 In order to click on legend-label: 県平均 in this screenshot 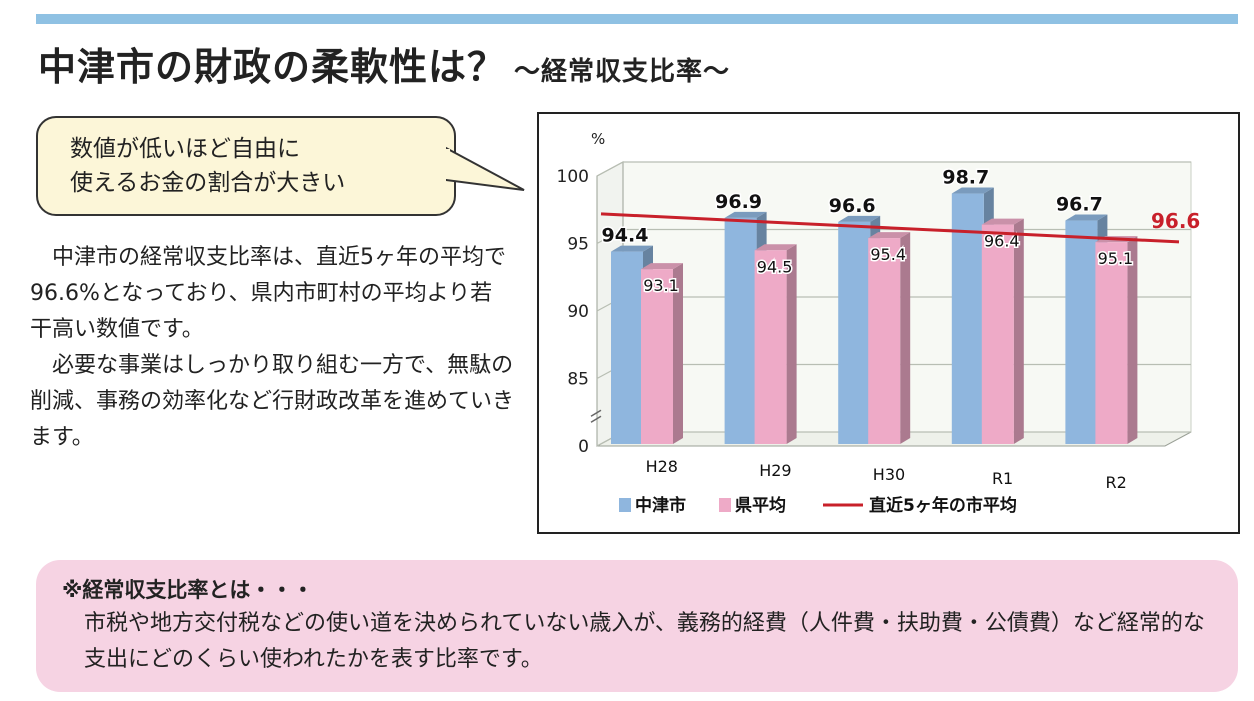, I will do `click(760, 505)`.